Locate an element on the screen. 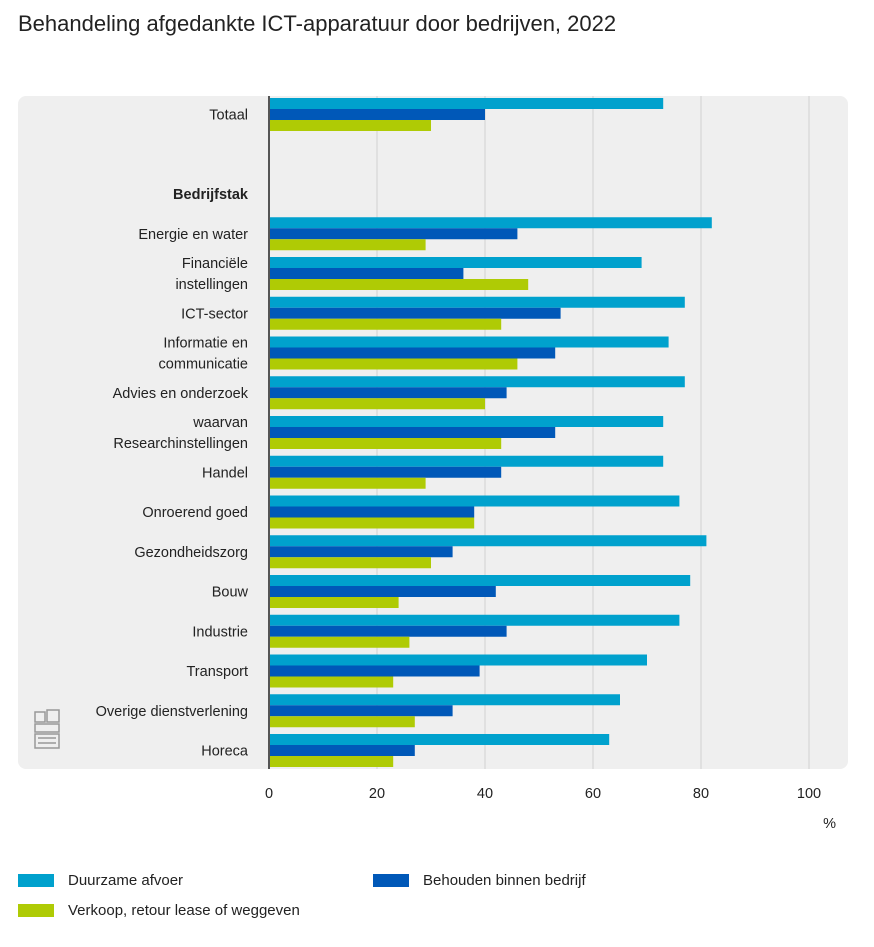 Image resolution: width=874 pixels, height=947 pixels. category-label: Horeca is located at coordinates (225, 752).